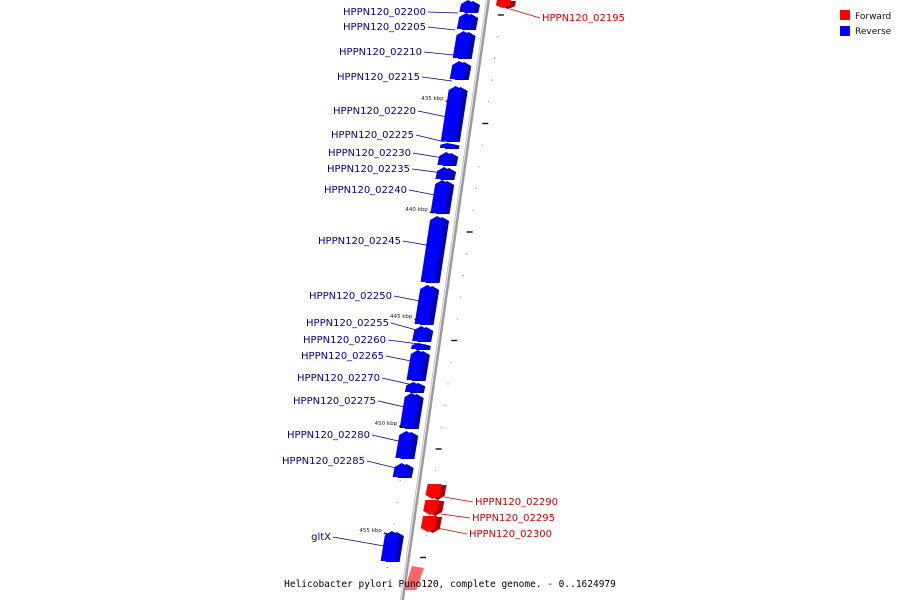 This screenshot has width=900, height=600. What do you see at coordinates (513, 518) in the screenshot?
I see `gene-label: HPPN120_02295` at bounding box center [513, 518].